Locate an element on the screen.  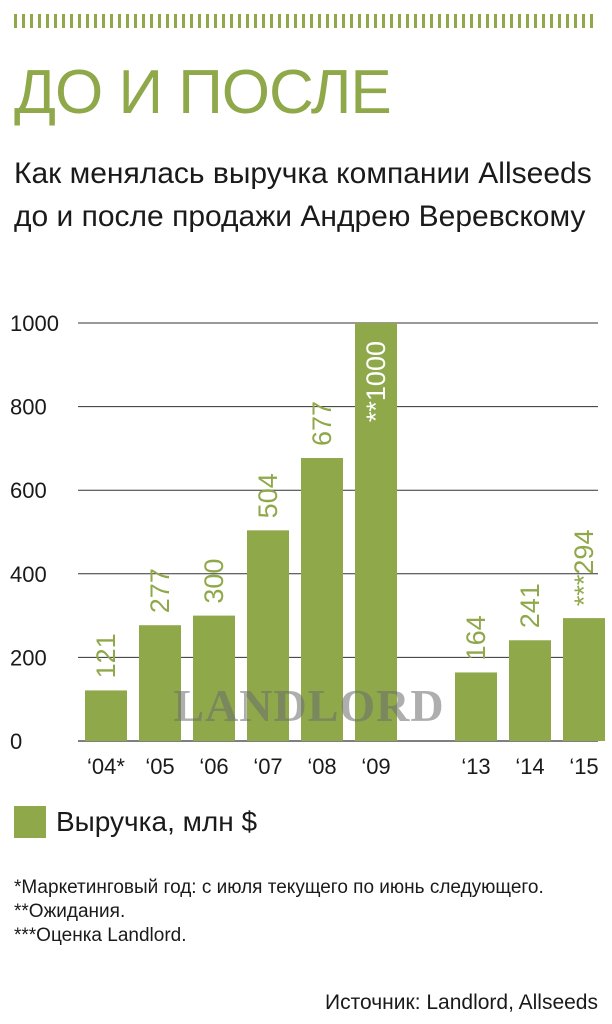
y-tick-label: 0 is located at coordinates (16, 741).